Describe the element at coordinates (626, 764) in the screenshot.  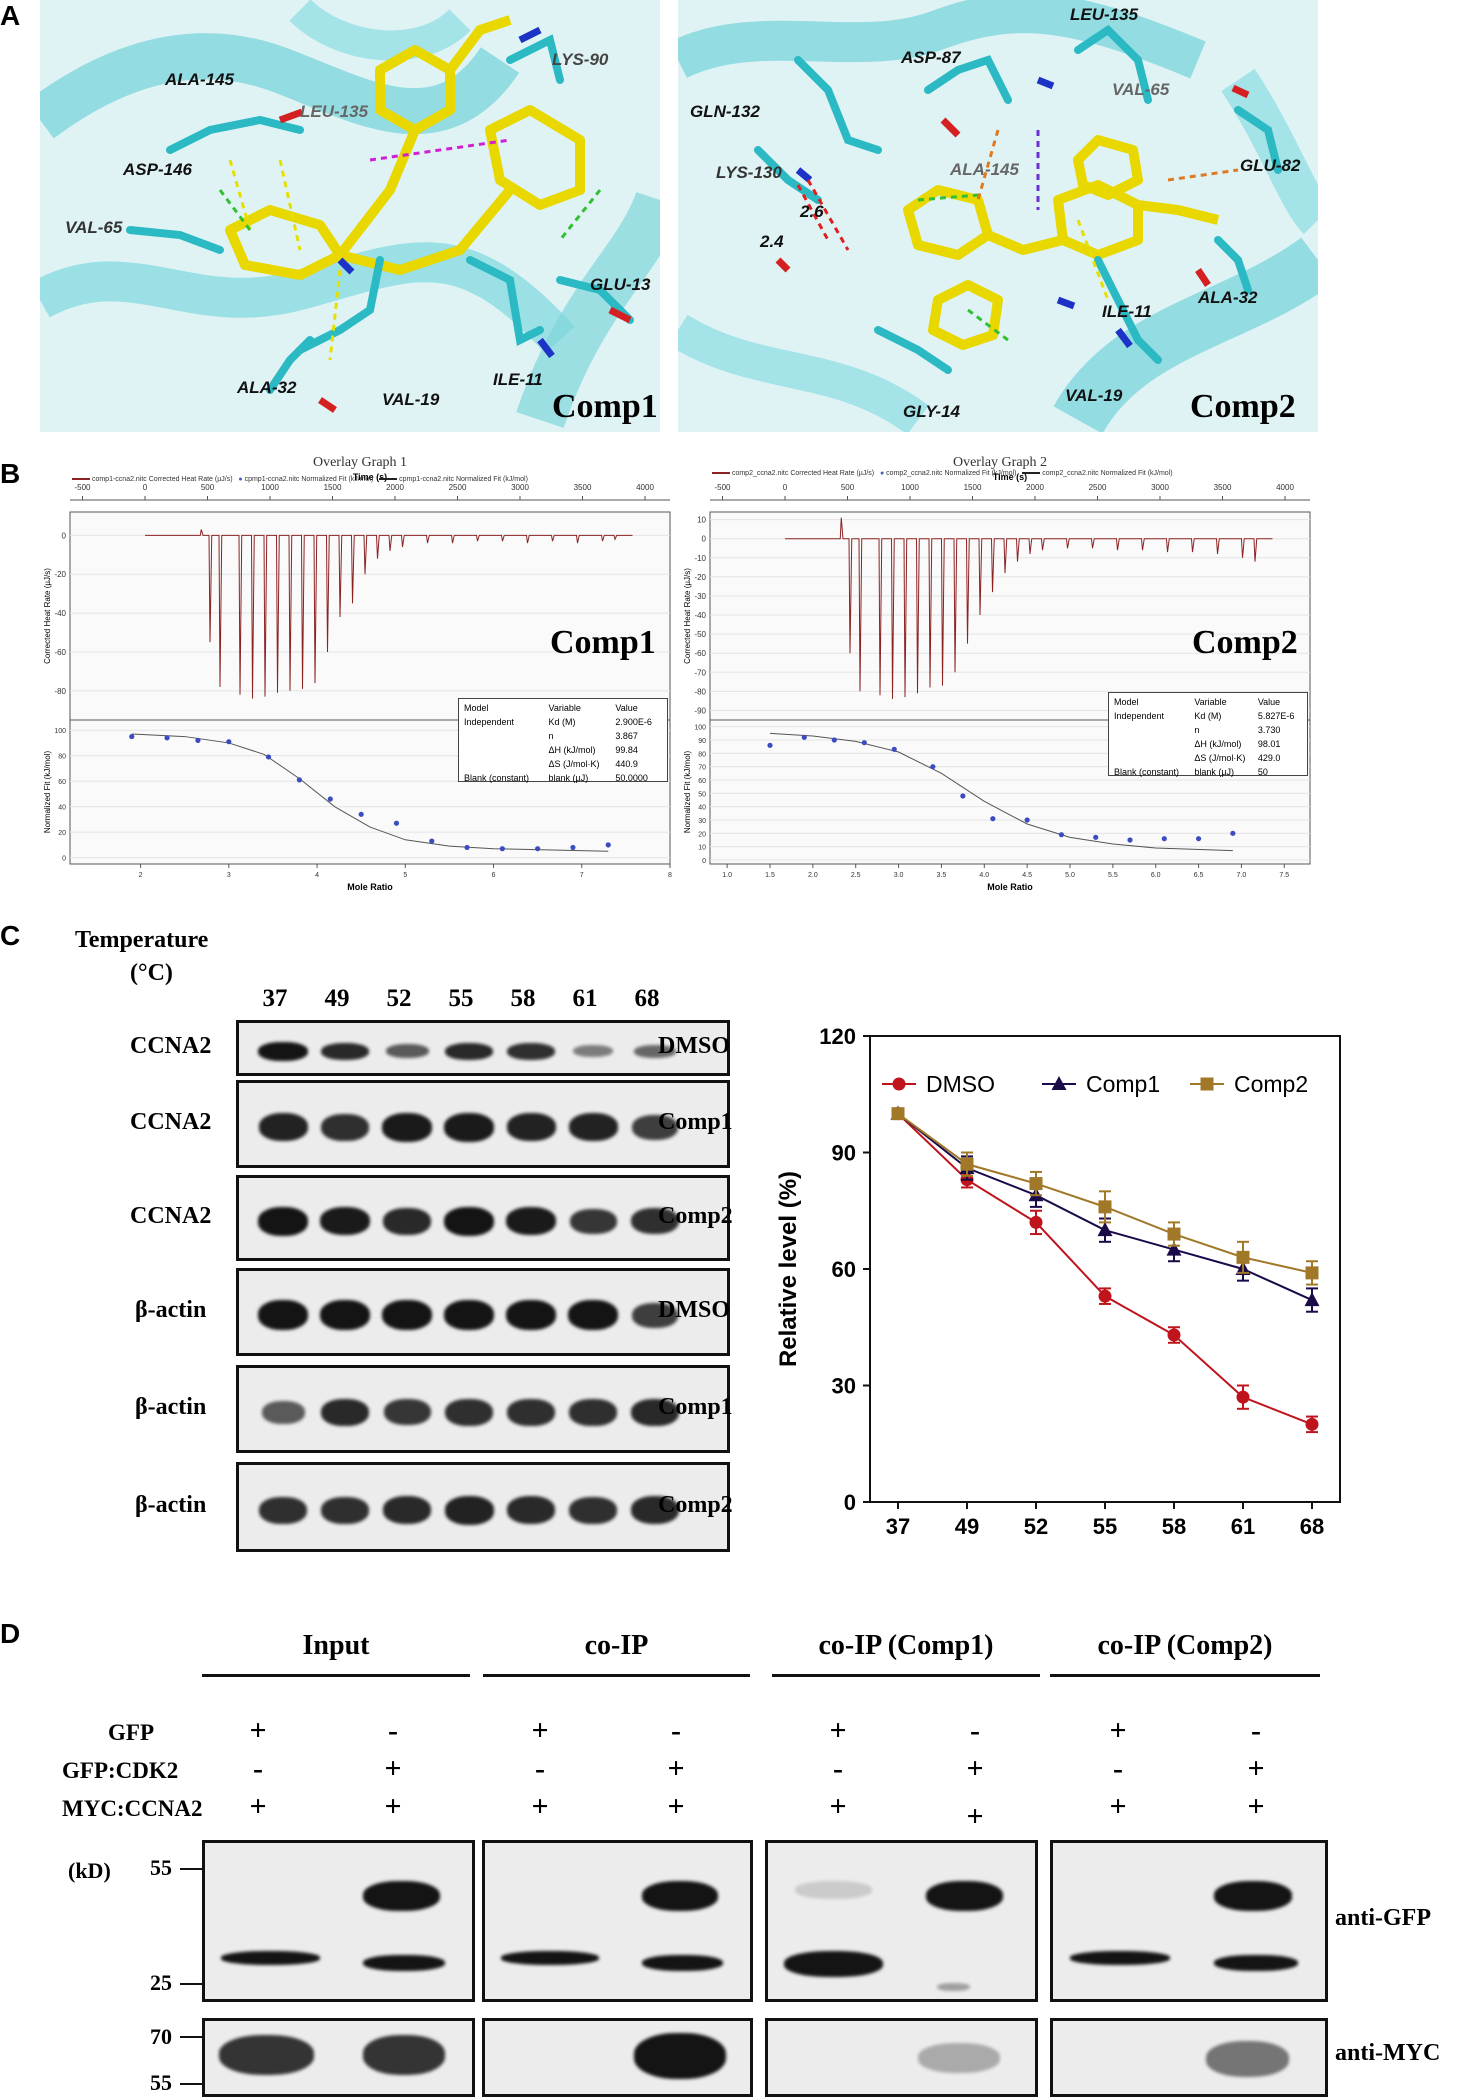
I see `table-cell: 440.9` at that location.